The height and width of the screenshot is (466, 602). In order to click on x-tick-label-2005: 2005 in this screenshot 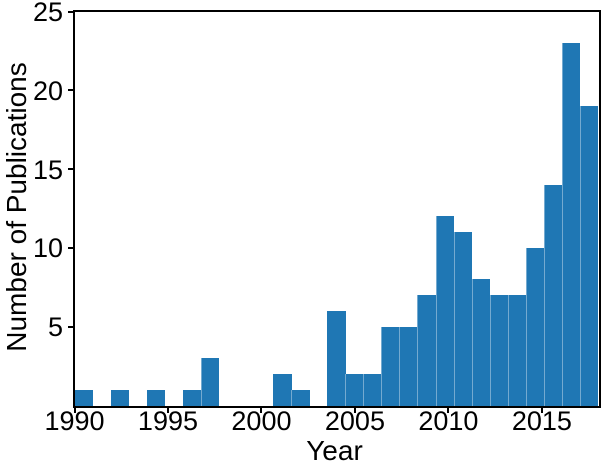, I will do `click(354, 421)`.